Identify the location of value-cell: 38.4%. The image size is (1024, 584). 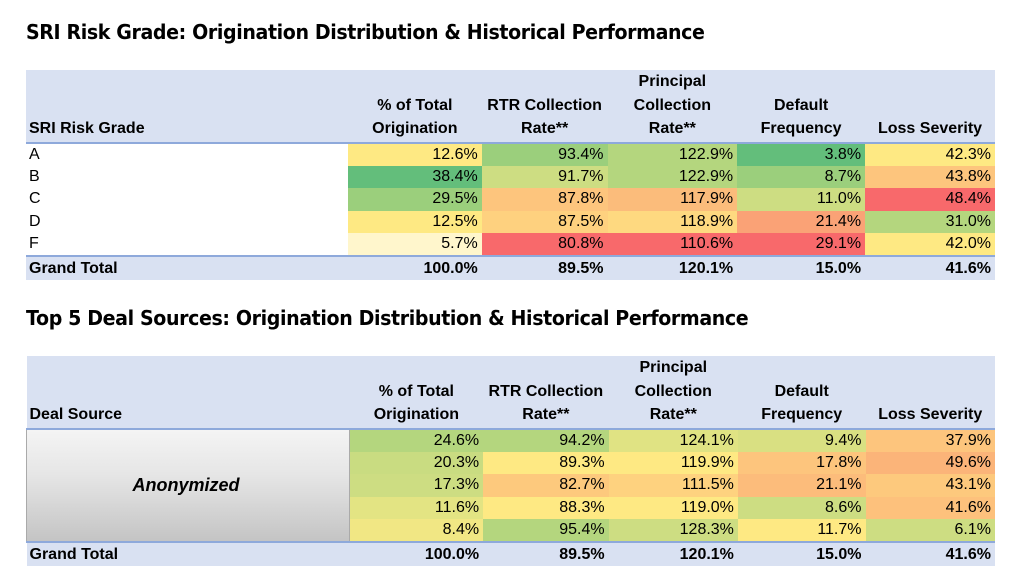
(414, 177).